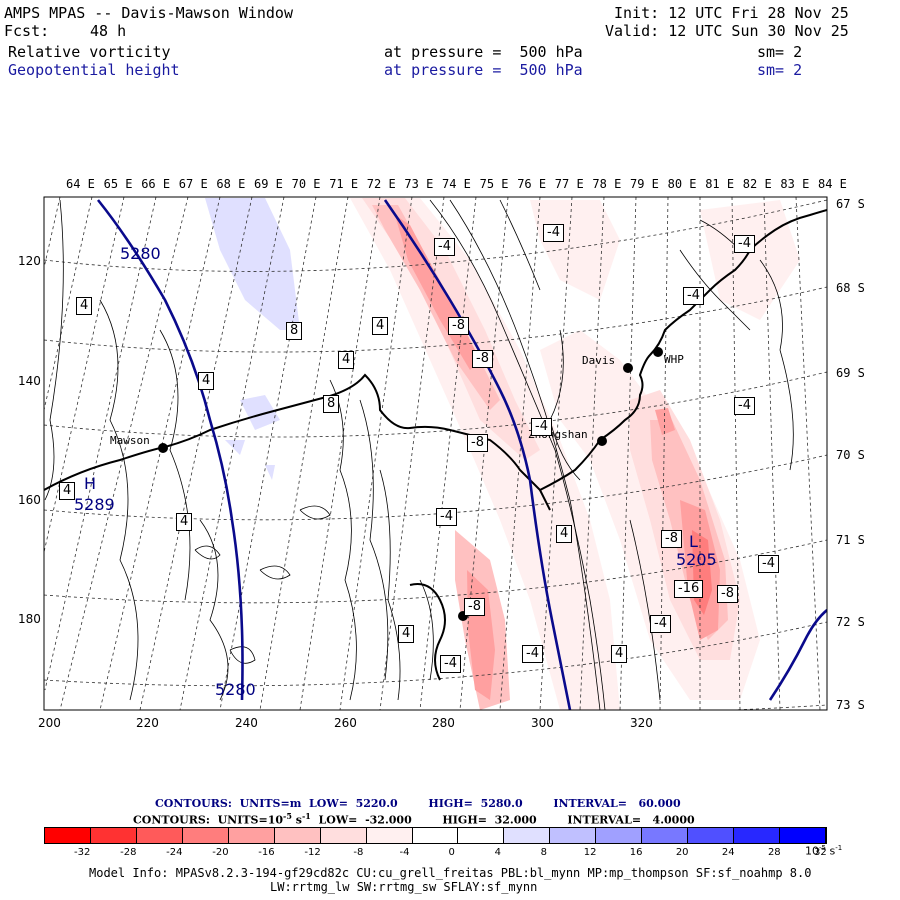 Image resolution: width=900 pixels, height=900 pixels. What do you see at coordinates (693, 541) in the screenshot?
I see `low-marker: L` at bounding box center [693, 541].